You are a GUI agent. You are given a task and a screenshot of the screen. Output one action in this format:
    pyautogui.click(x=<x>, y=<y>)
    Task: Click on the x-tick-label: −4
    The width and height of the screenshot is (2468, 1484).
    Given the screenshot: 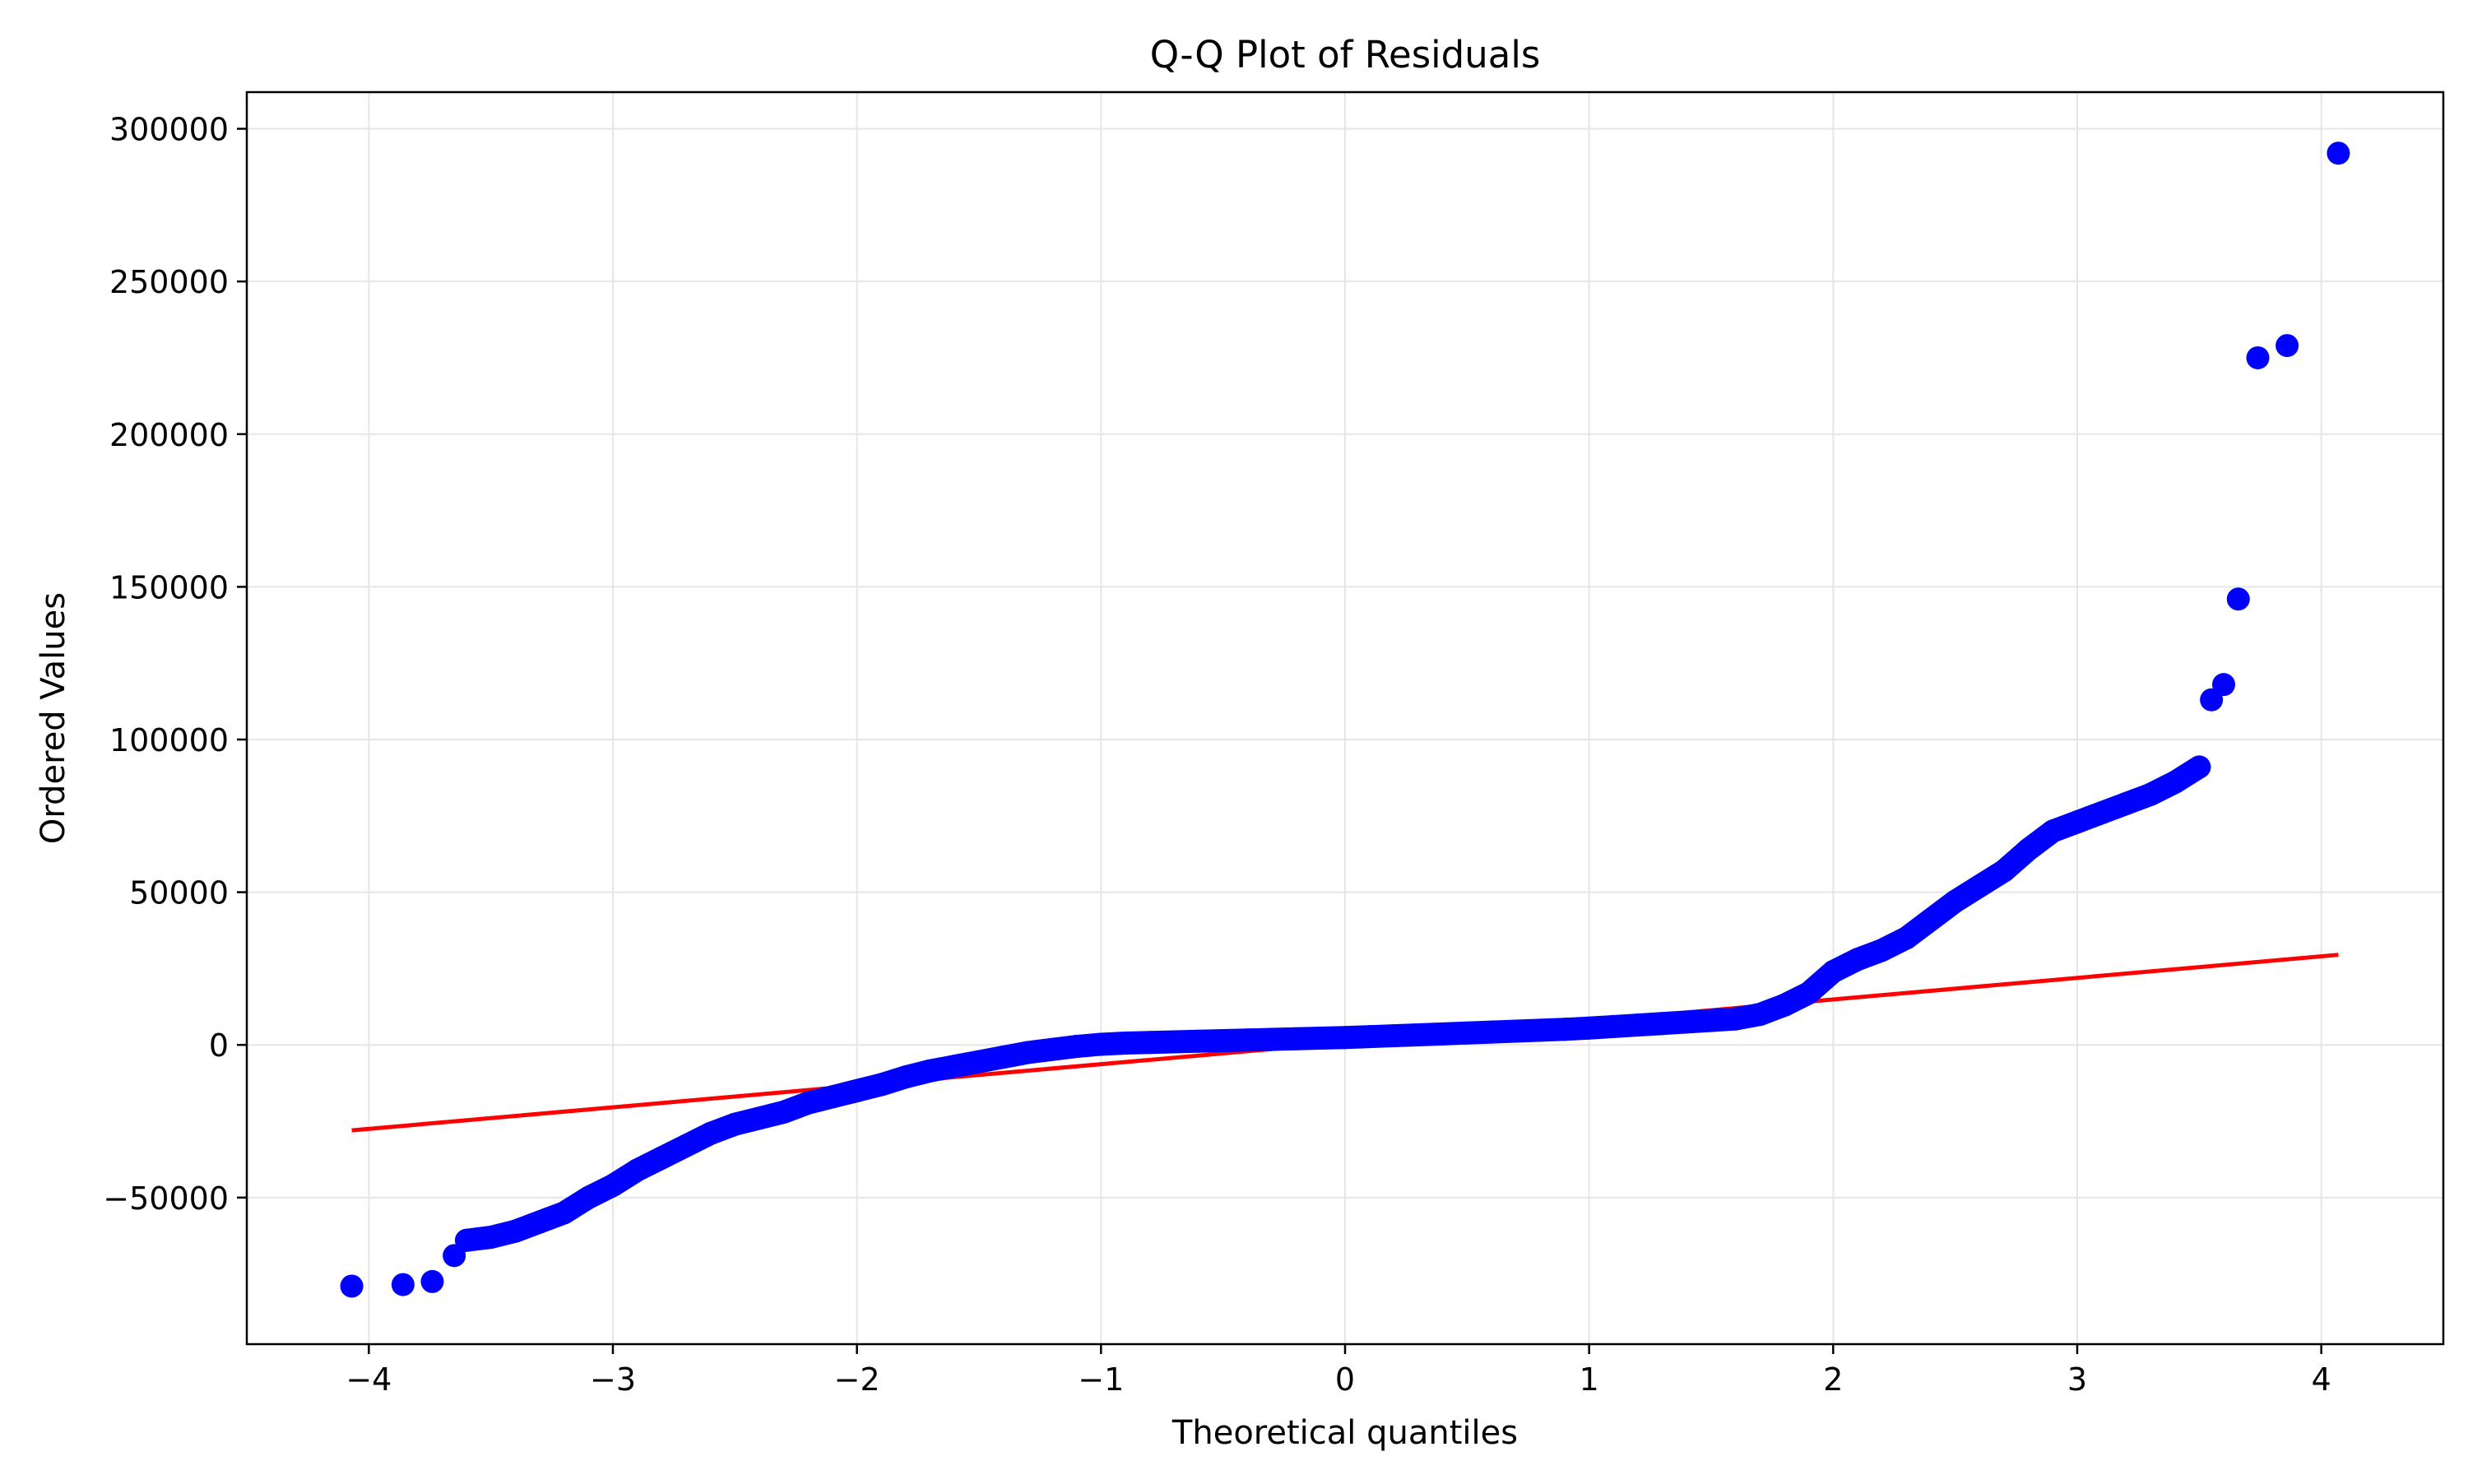 What is the action you would take?
    pyautogui.click(x=369, y=1379)
    